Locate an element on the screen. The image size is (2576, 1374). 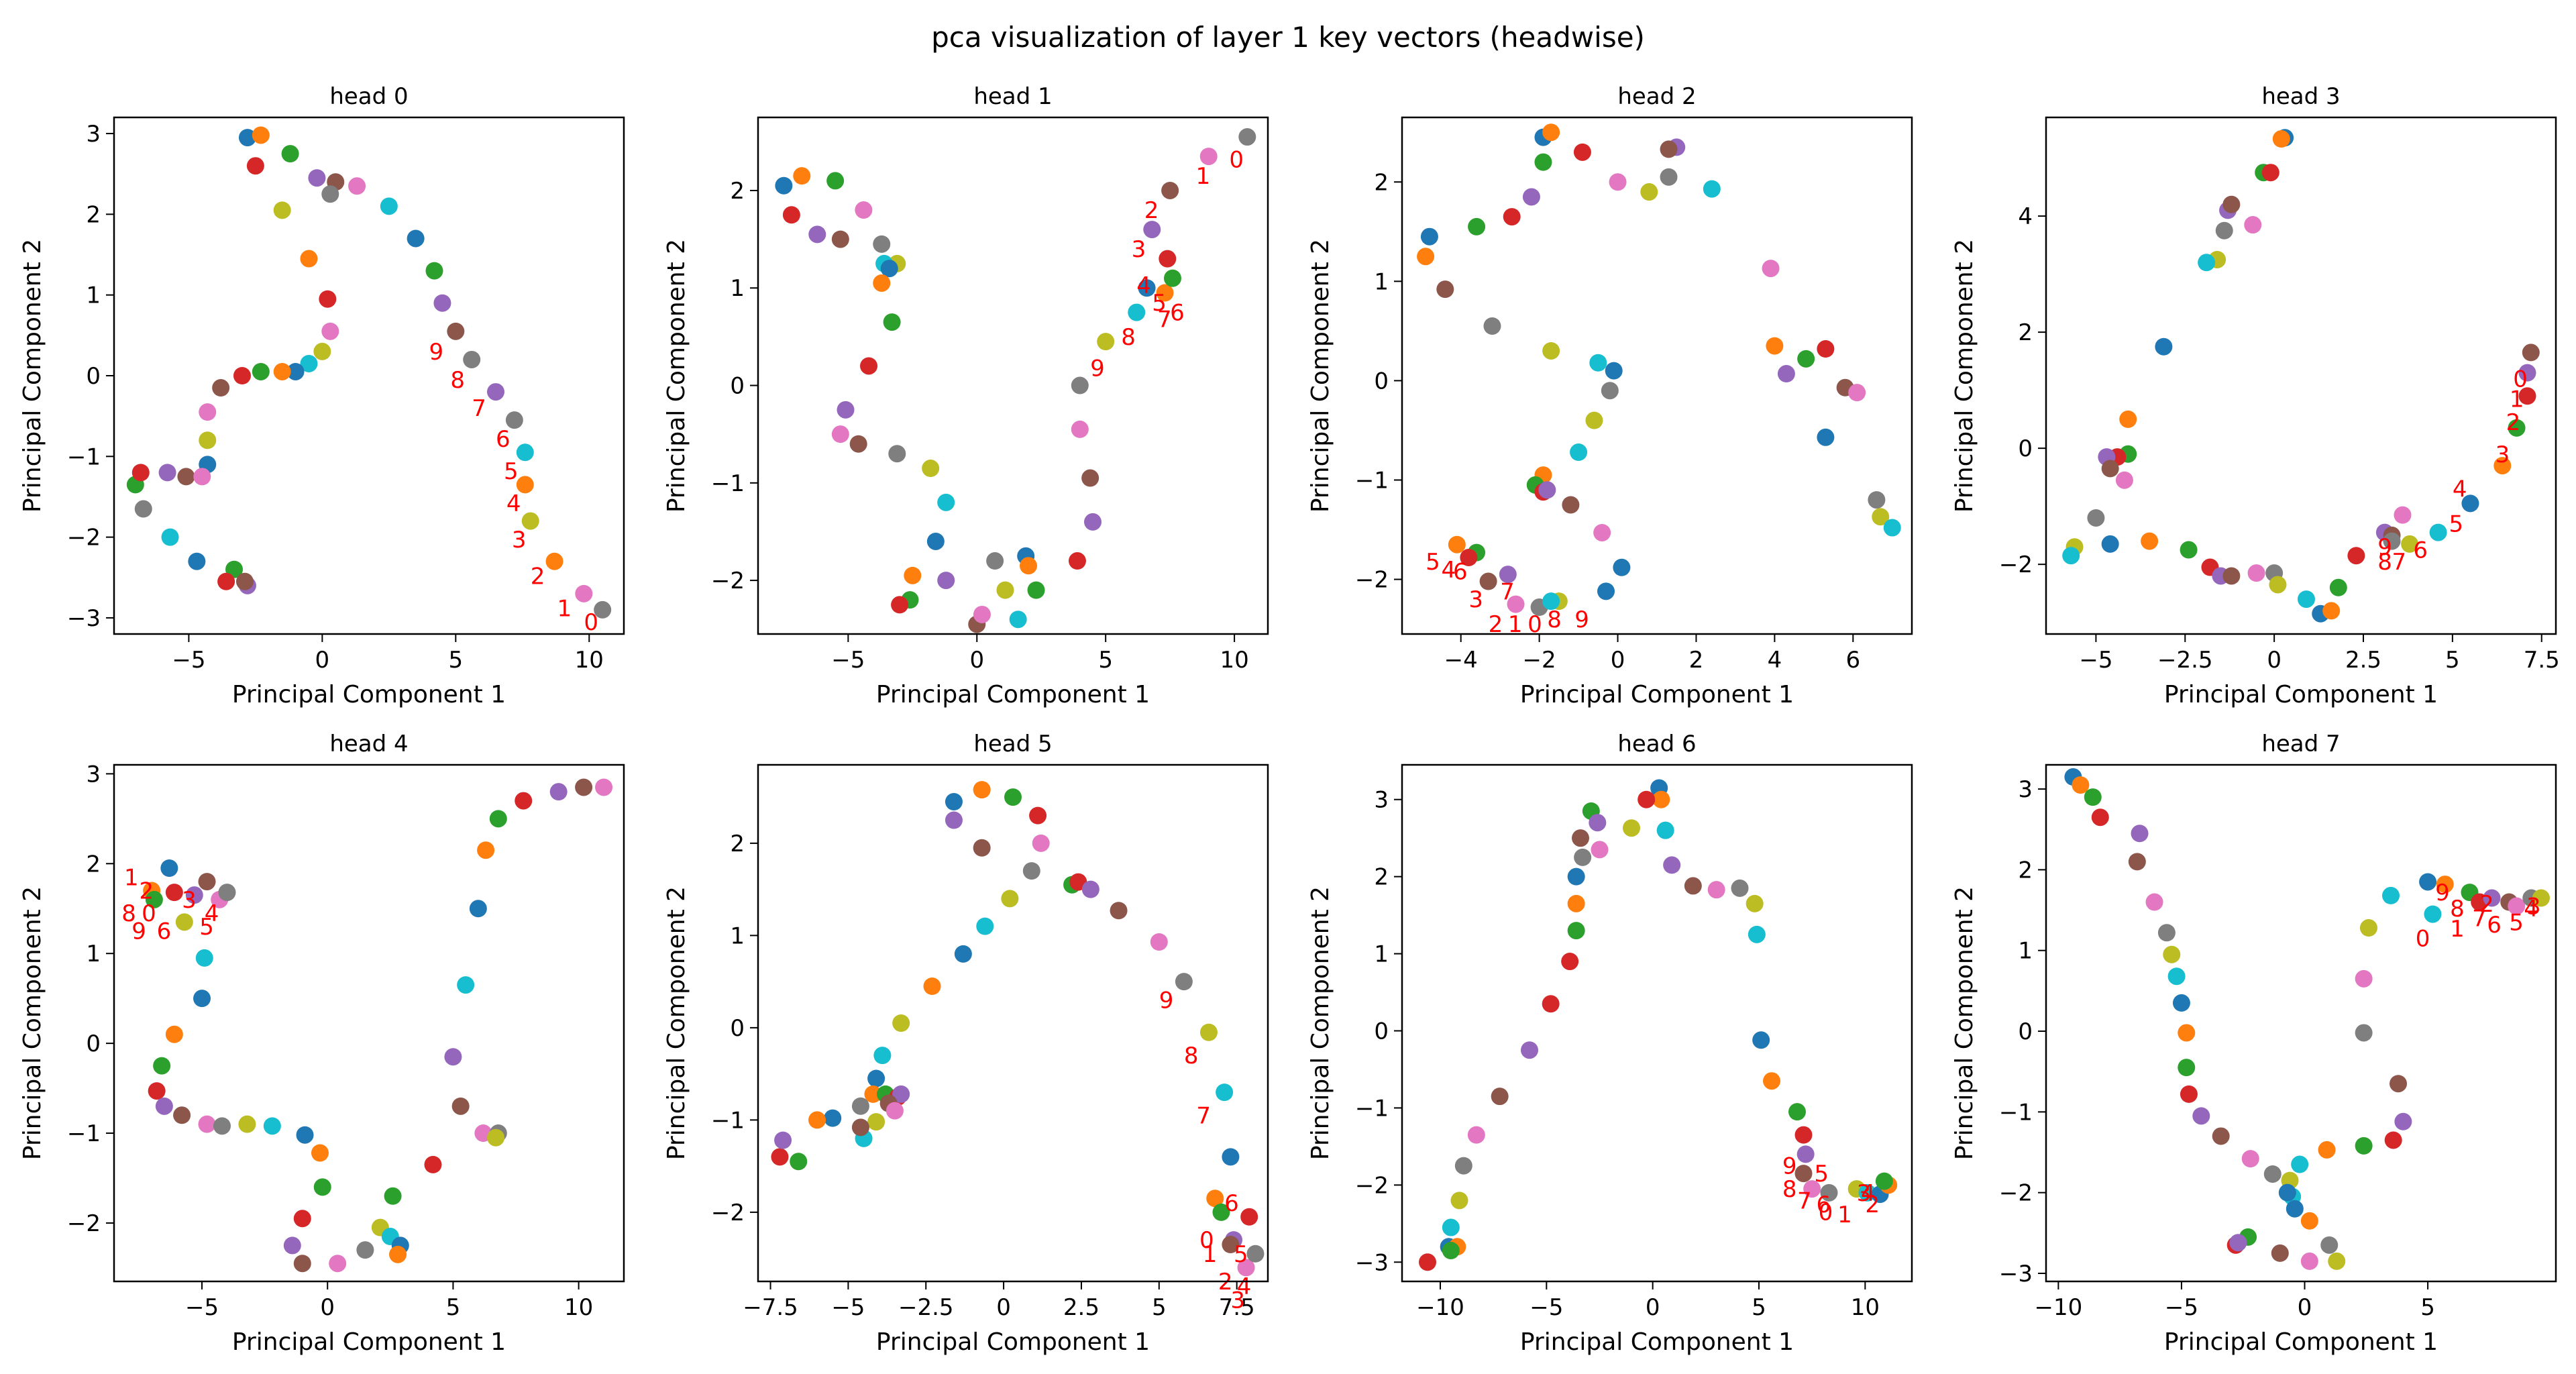
y-tick-label: 3 is located at coordinates (93, 135).